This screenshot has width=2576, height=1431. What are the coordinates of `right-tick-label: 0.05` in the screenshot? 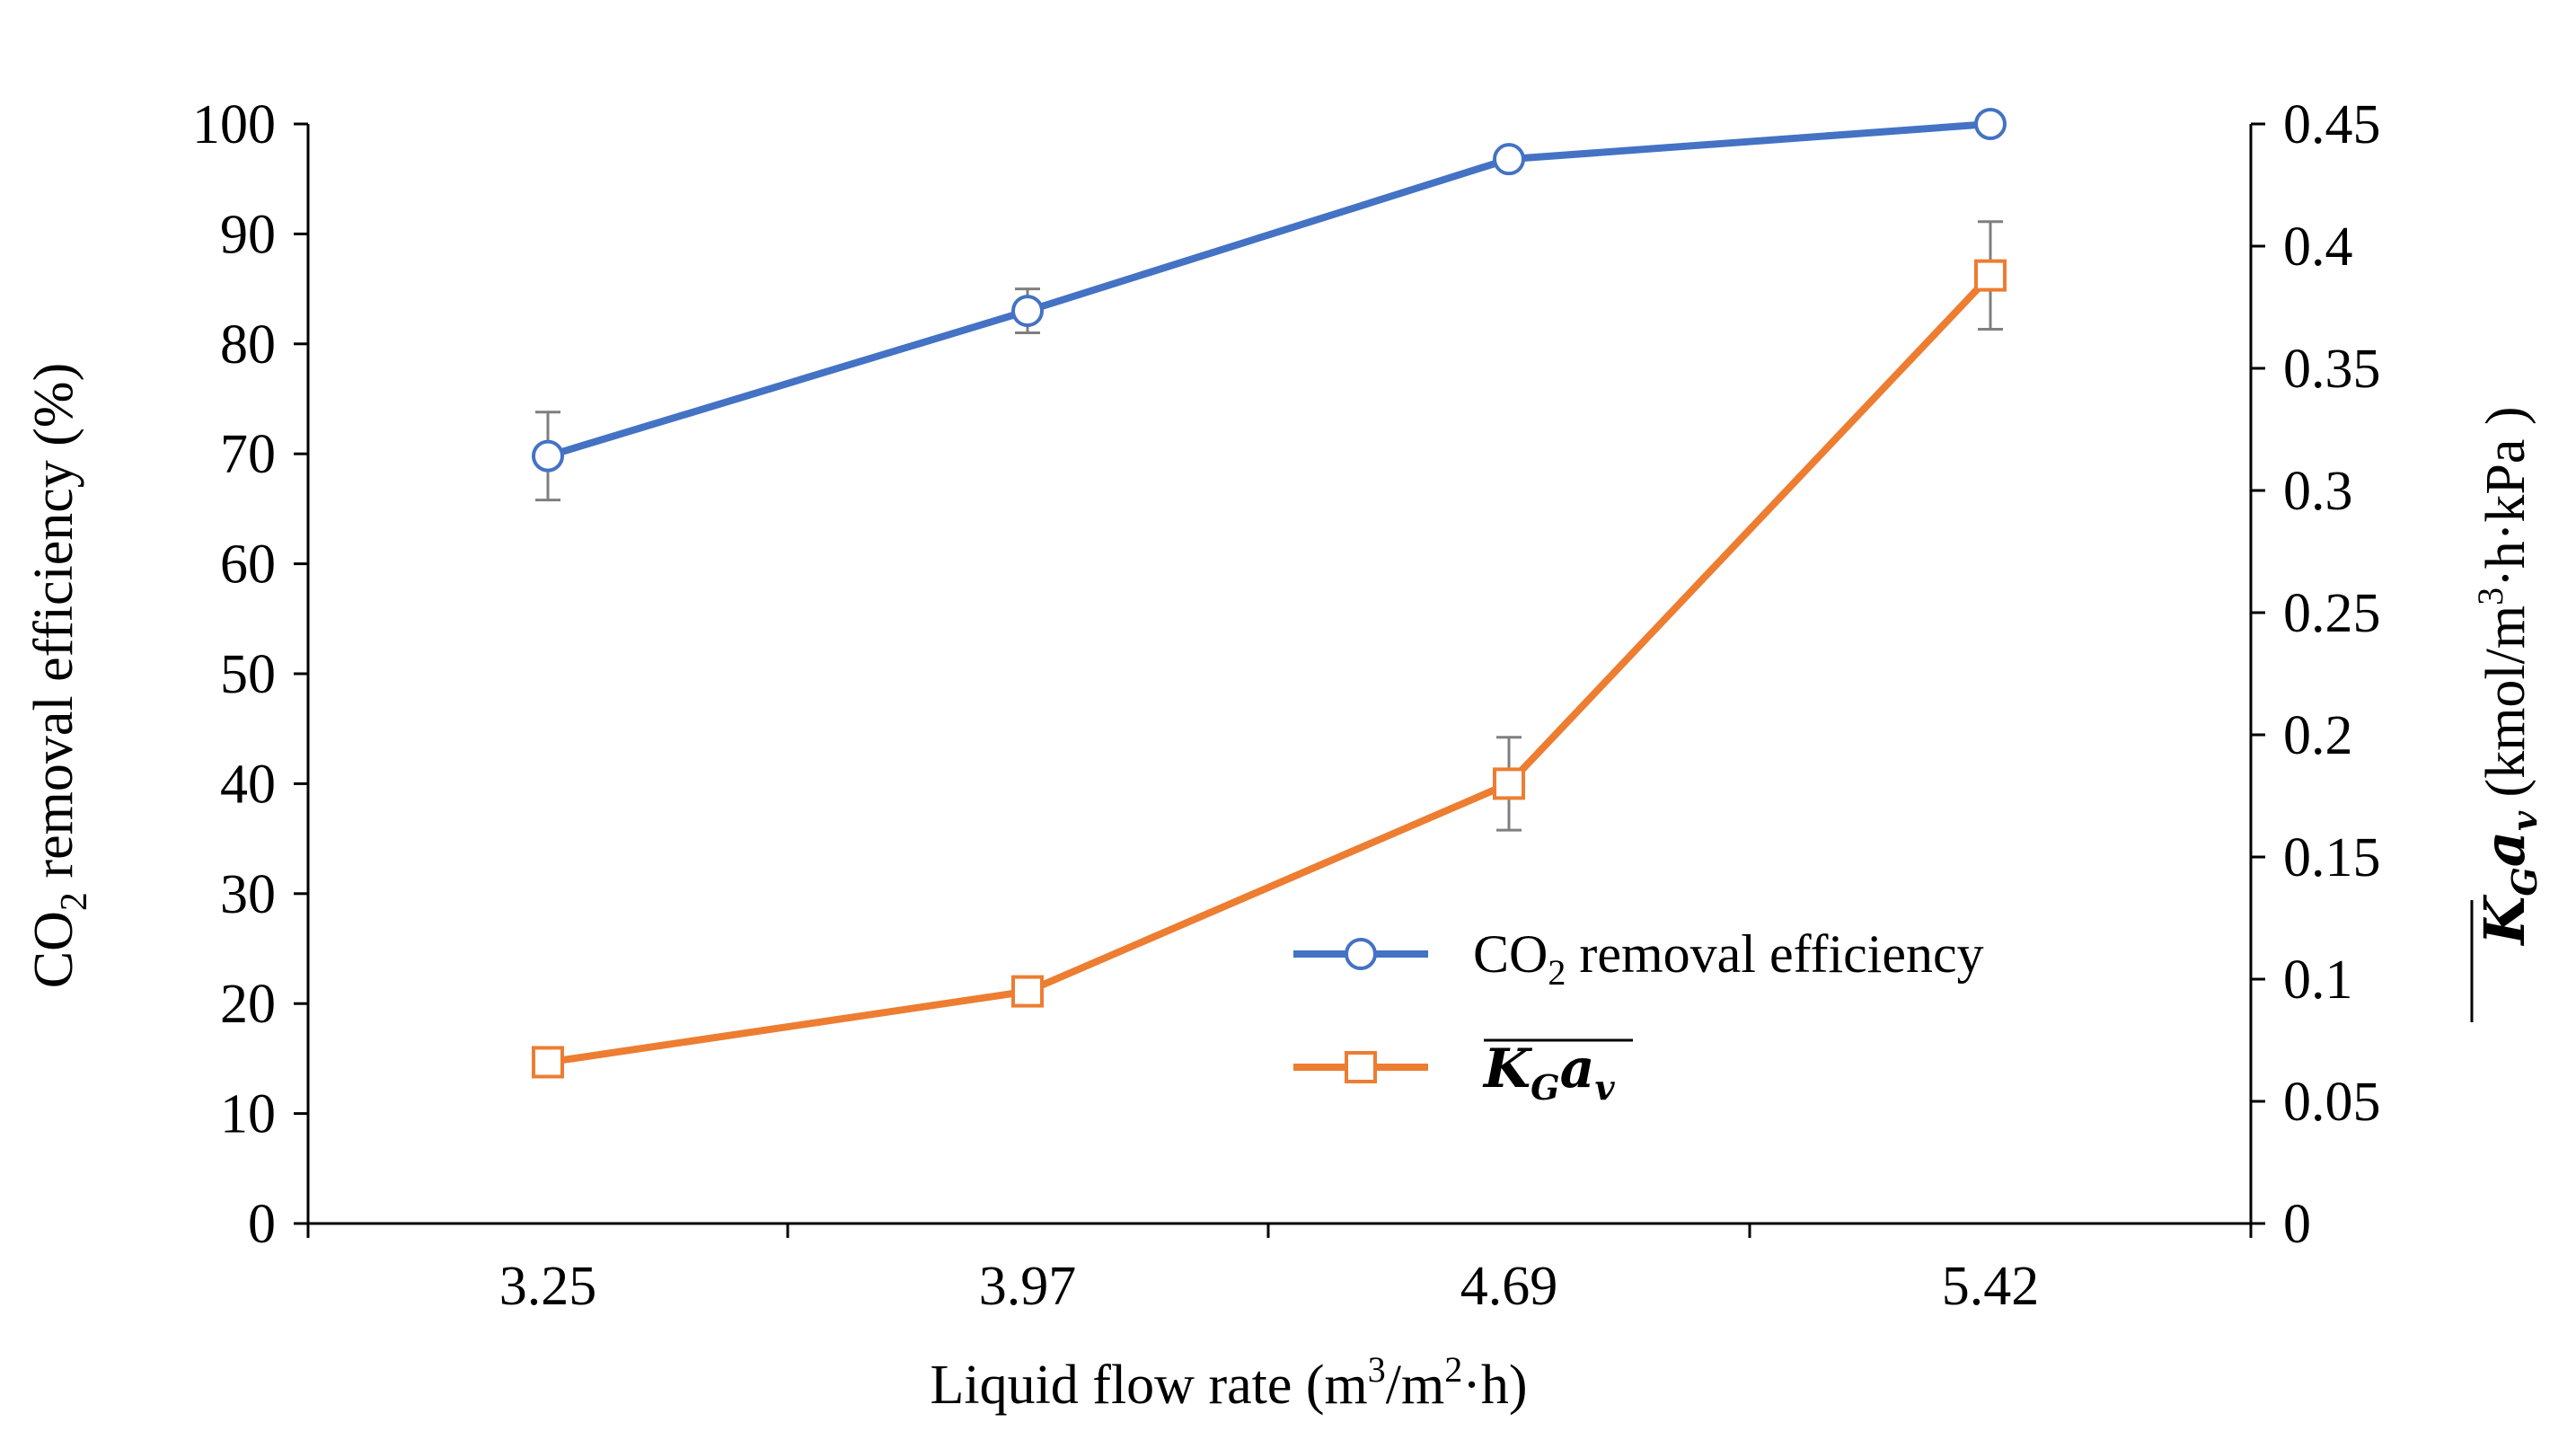 It's located at (2332, 1102).